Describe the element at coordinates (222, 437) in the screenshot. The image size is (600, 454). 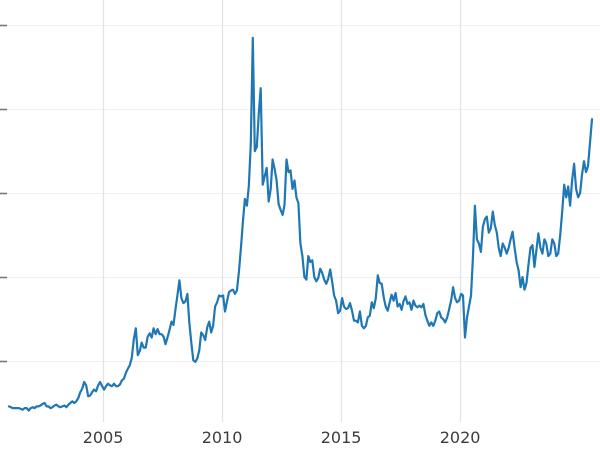
I see `x-tick-label: 2010` at that location.